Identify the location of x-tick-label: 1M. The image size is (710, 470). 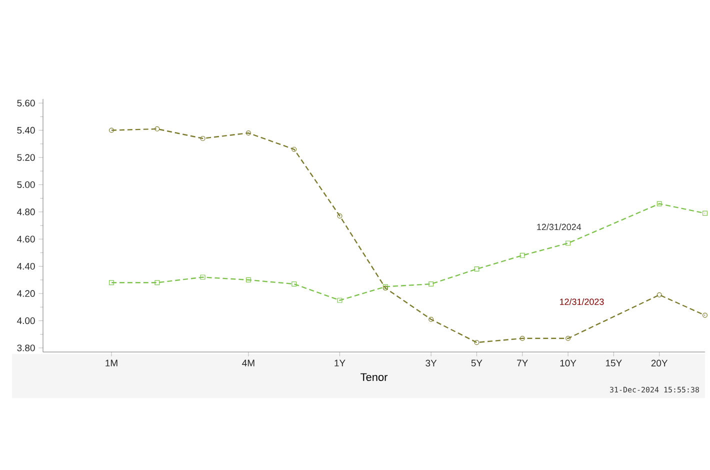
(112, 363).